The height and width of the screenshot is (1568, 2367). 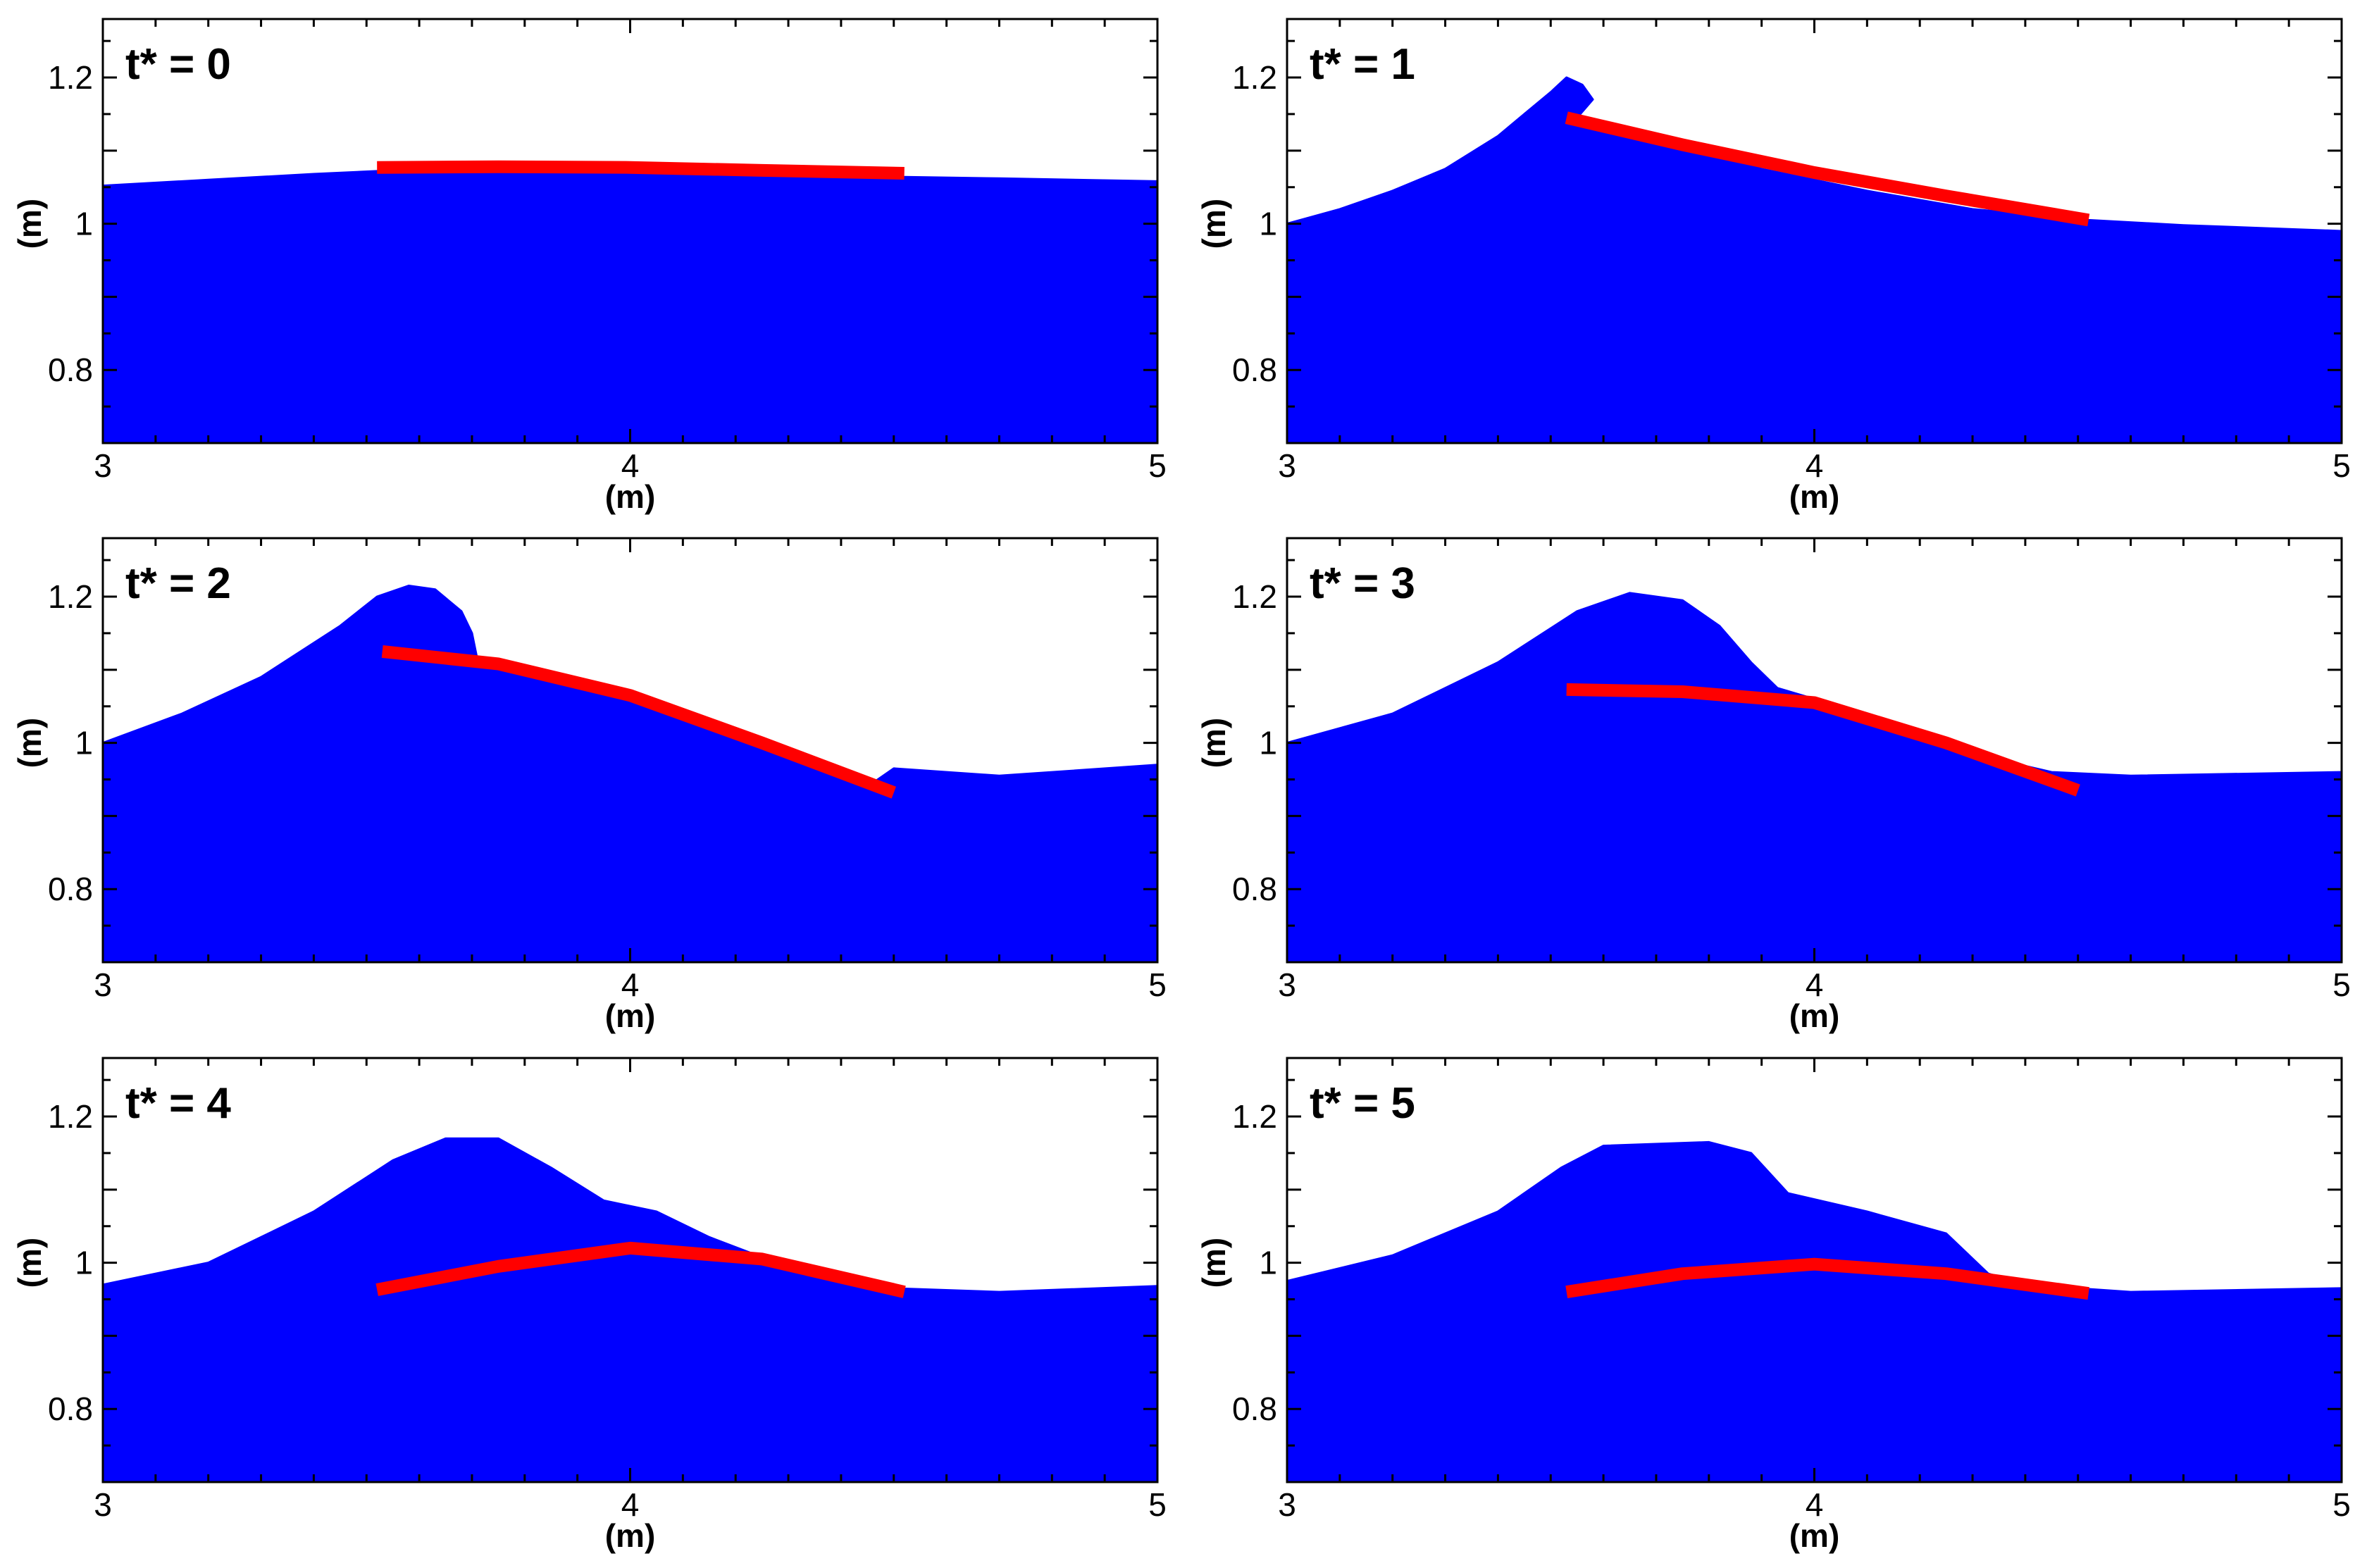 I want to click on panel-title: t* = 4, so click(x=178, y=1103).